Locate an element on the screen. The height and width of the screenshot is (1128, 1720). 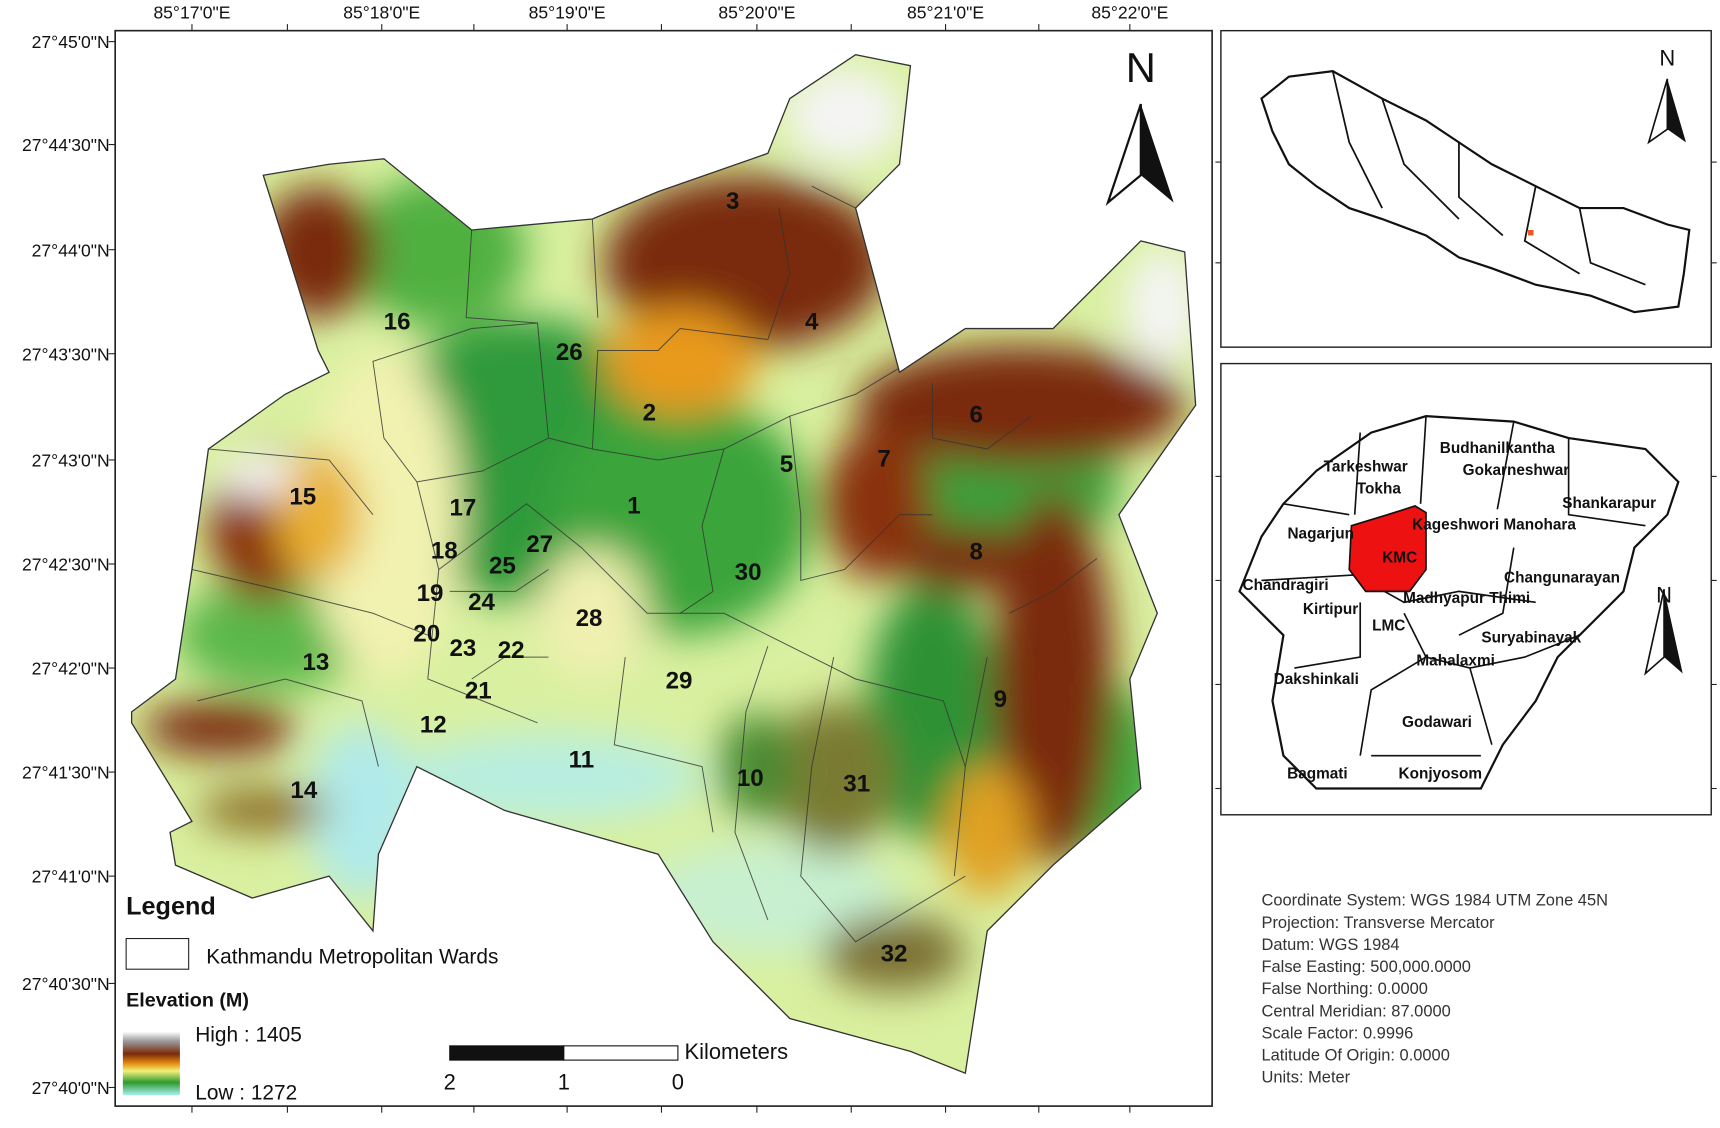
latitude-label: 27°45'0"N is located at coordinates (71, 42).